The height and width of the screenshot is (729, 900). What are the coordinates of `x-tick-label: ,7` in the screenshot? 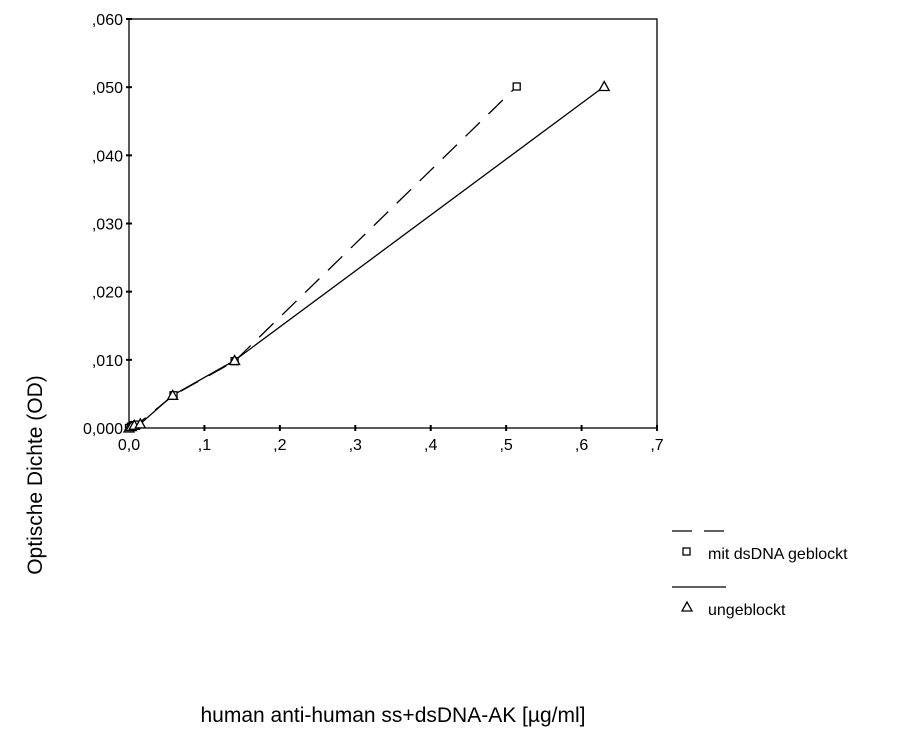 It's located at (656, 445).